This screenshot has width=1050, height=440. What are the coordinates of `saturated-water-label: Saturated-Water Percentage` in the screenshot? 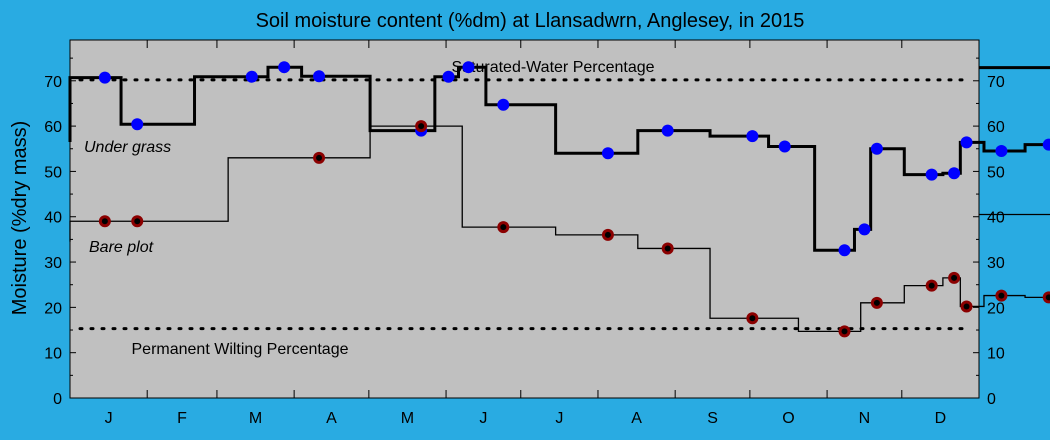 It's located at (552, 67).